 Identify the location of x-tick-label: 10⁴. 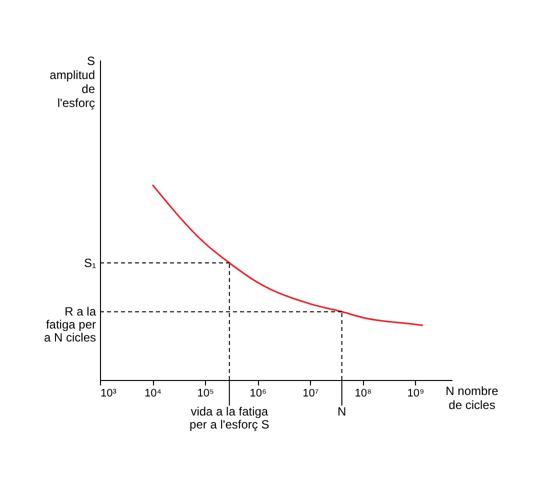
(153, 394).